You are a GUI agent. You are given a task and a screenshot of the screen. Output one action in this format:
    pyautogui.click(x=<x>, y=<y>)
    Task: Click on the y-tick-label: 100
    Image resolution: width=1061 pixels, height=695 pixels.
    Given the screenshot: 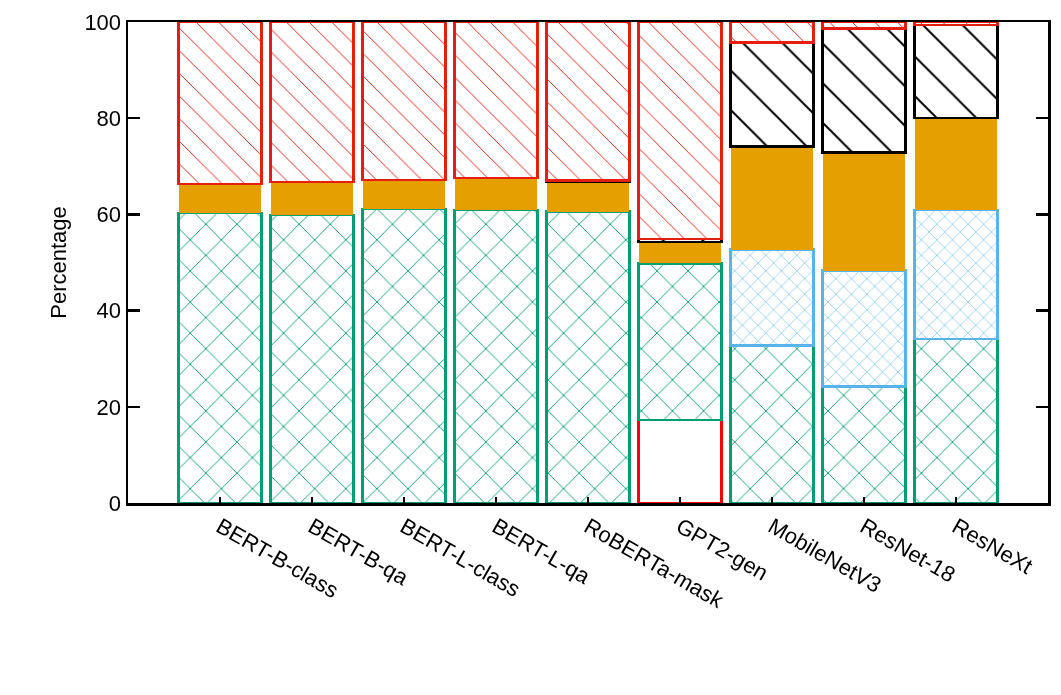 What is the action you would take?
    pyautogui.click(x=103, y=22)
    